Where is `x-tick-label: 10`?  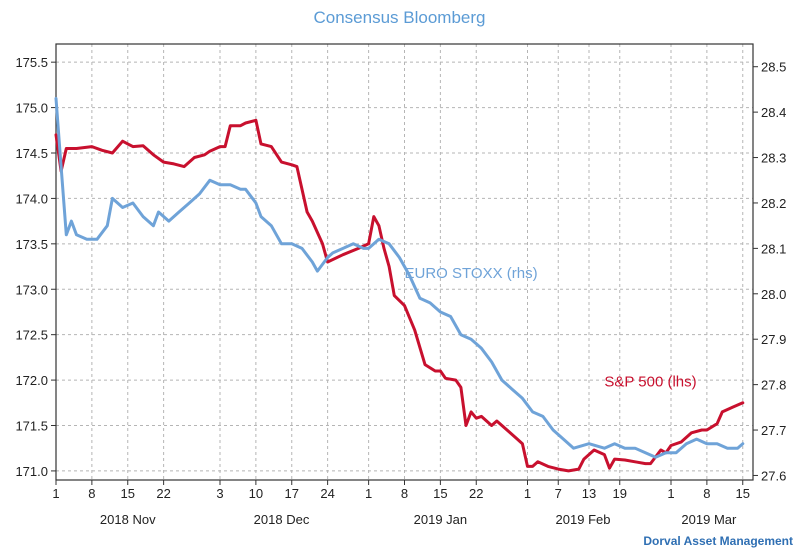
x-tick-label: 10 is located at coordinates (256, 493).